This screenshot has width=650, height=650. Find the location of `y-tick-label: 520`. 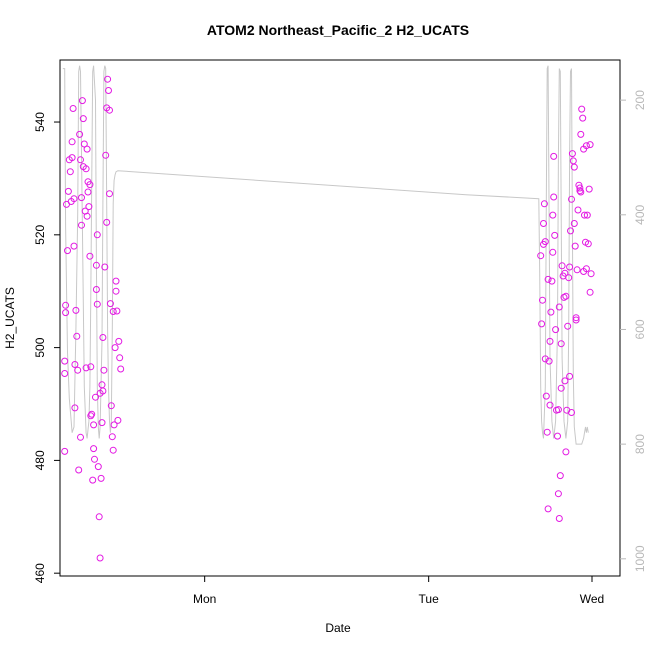

y-tick-label: 520 is located at coordinates (40, 234).